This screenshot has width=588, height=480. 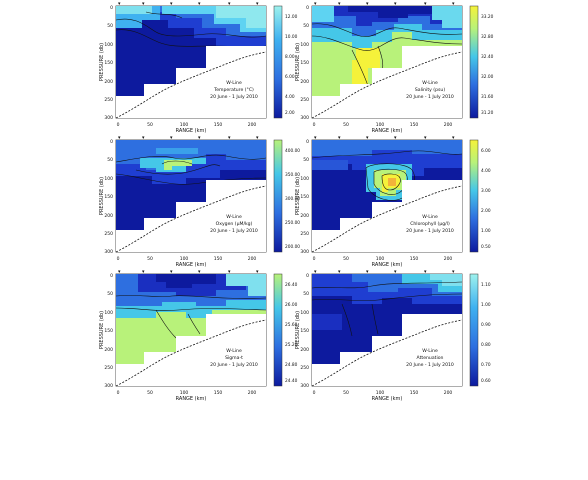 I want to click on annotation-line: Chlorophyll (µg/l), so click(x=430, y=224).